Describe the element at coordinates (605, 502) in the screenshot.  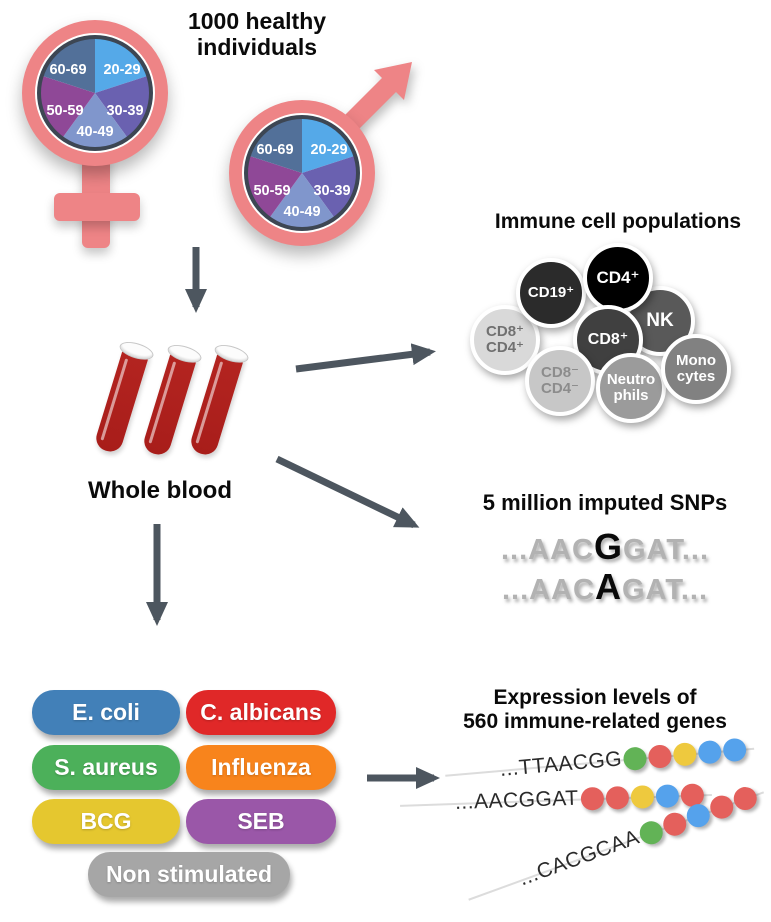
I see `snps-section-title: 5 million imputed SNPs` at that location.